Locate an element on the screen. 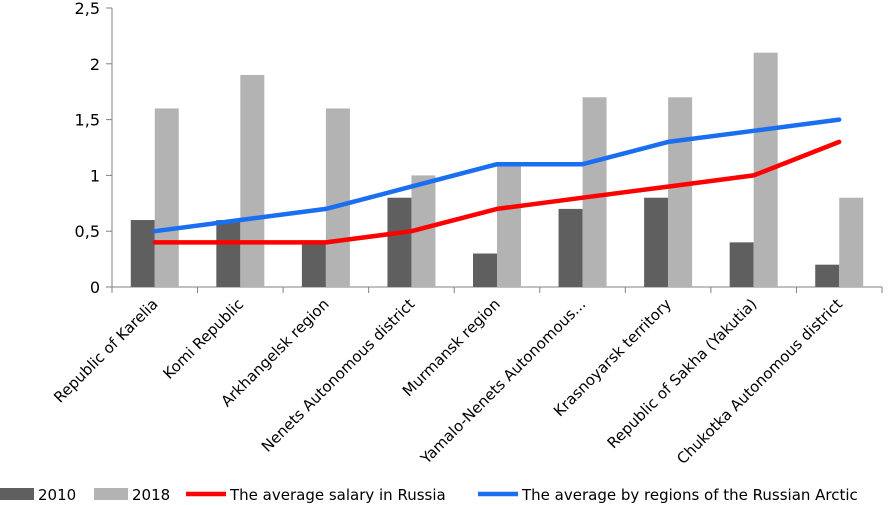 This screenshot has height=505, width=892. legend-label: 2010 is located at coordinates (57, 495).